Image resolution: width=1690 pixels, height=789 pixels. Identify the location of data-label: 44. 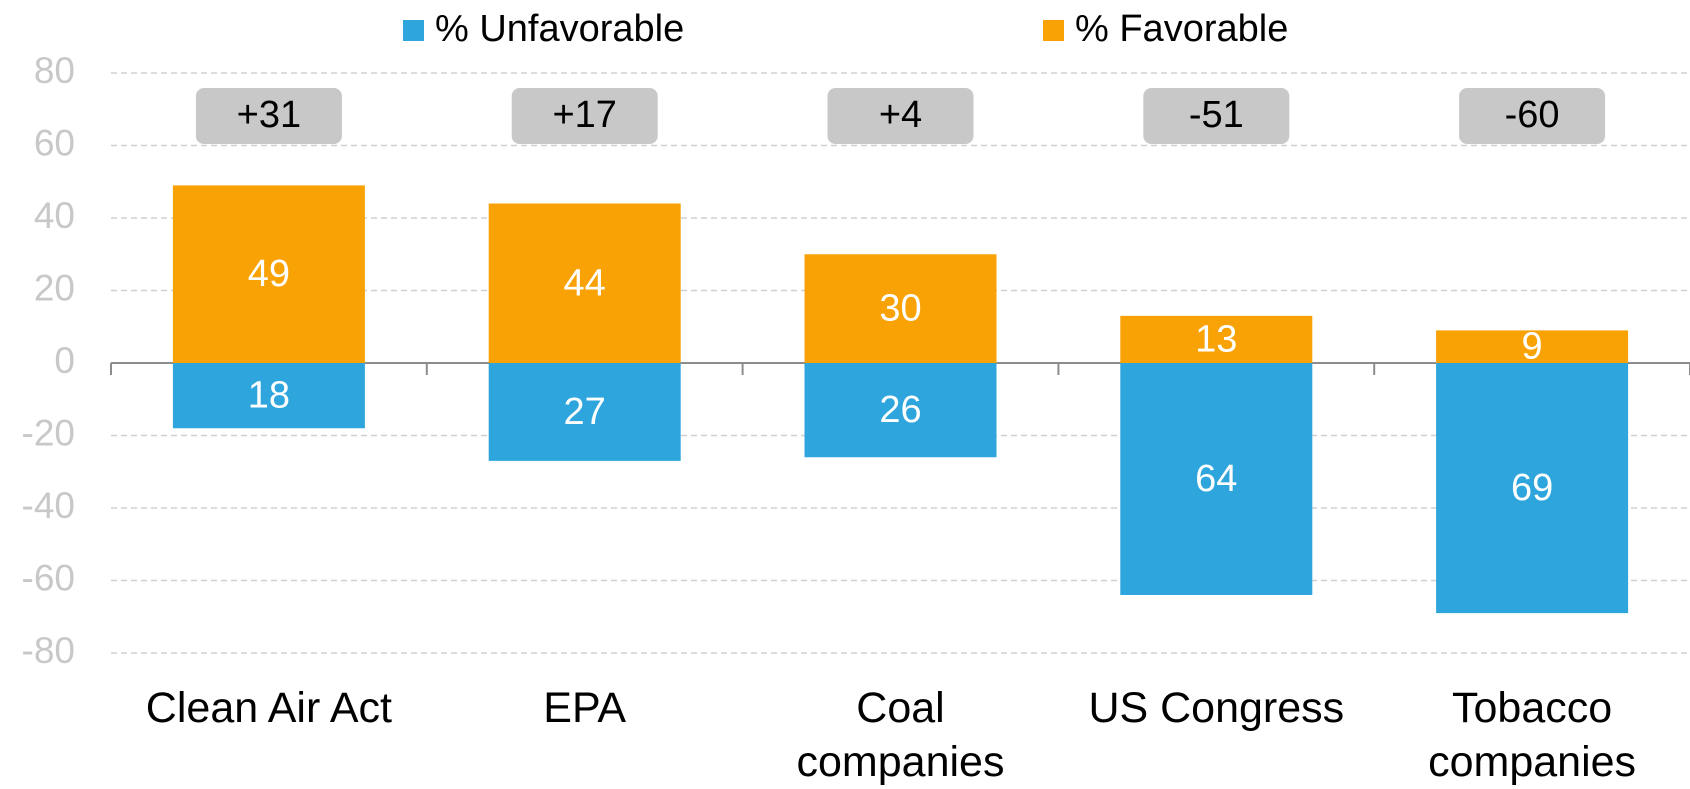
(585, 283).